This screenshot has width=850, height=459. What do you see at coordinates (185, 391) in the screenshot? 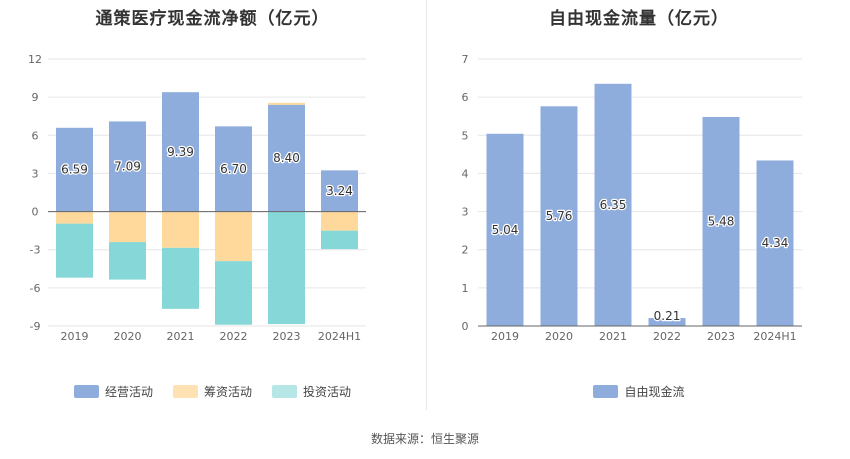
I see `legend-swatch-financing` at bounding box center [185, 391].